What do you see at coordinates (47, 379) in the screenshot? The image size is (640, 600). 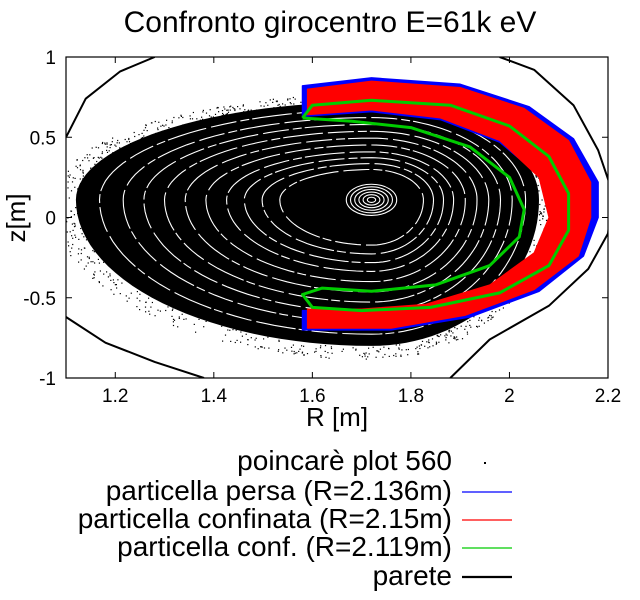 I see `y-tick-label: -1` at bounding box center [47, 379].